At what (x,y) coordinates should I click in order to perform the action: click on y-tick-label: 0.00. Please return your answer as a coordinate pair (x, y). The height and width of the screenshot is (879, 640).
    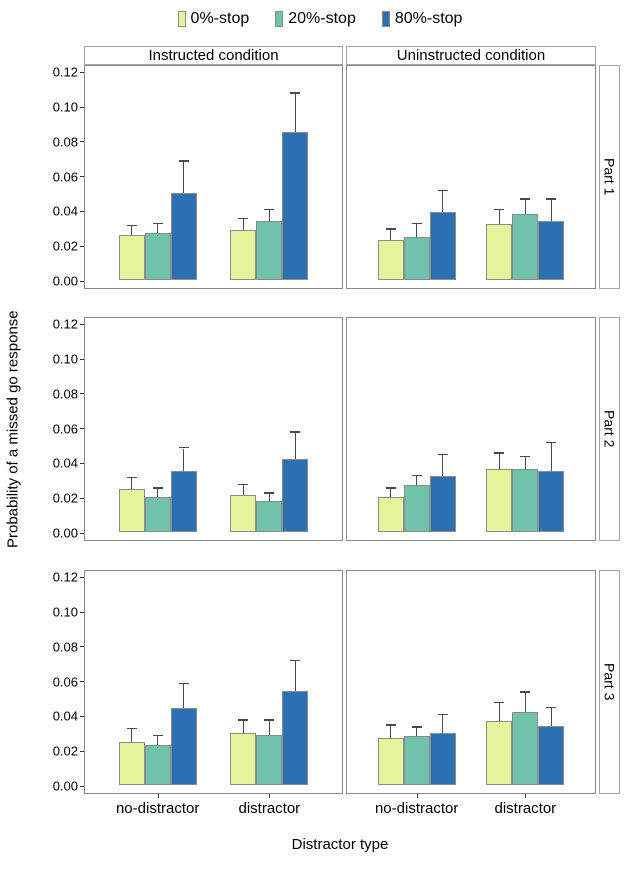
    Looking at the image, I should click on (65, 786).